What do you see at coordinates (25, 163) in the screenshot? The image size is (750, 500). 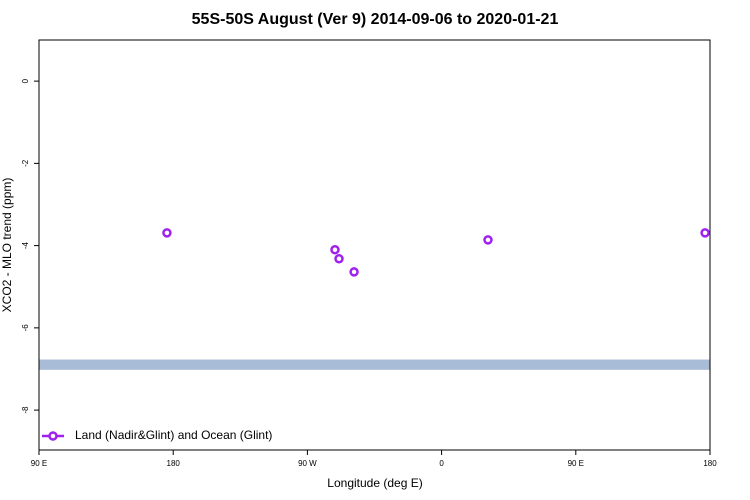 I see `y-tick-label: -2` at bounding box center [25, 163].